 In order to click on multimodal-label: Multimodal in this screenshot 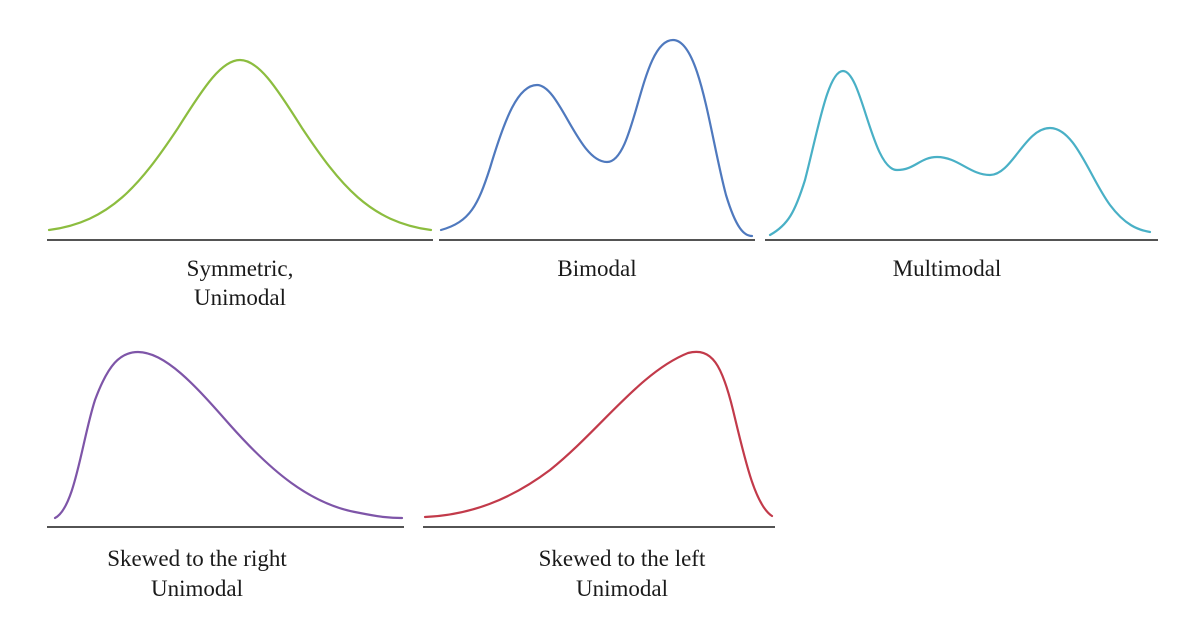, I will do `click(947, 268)`.